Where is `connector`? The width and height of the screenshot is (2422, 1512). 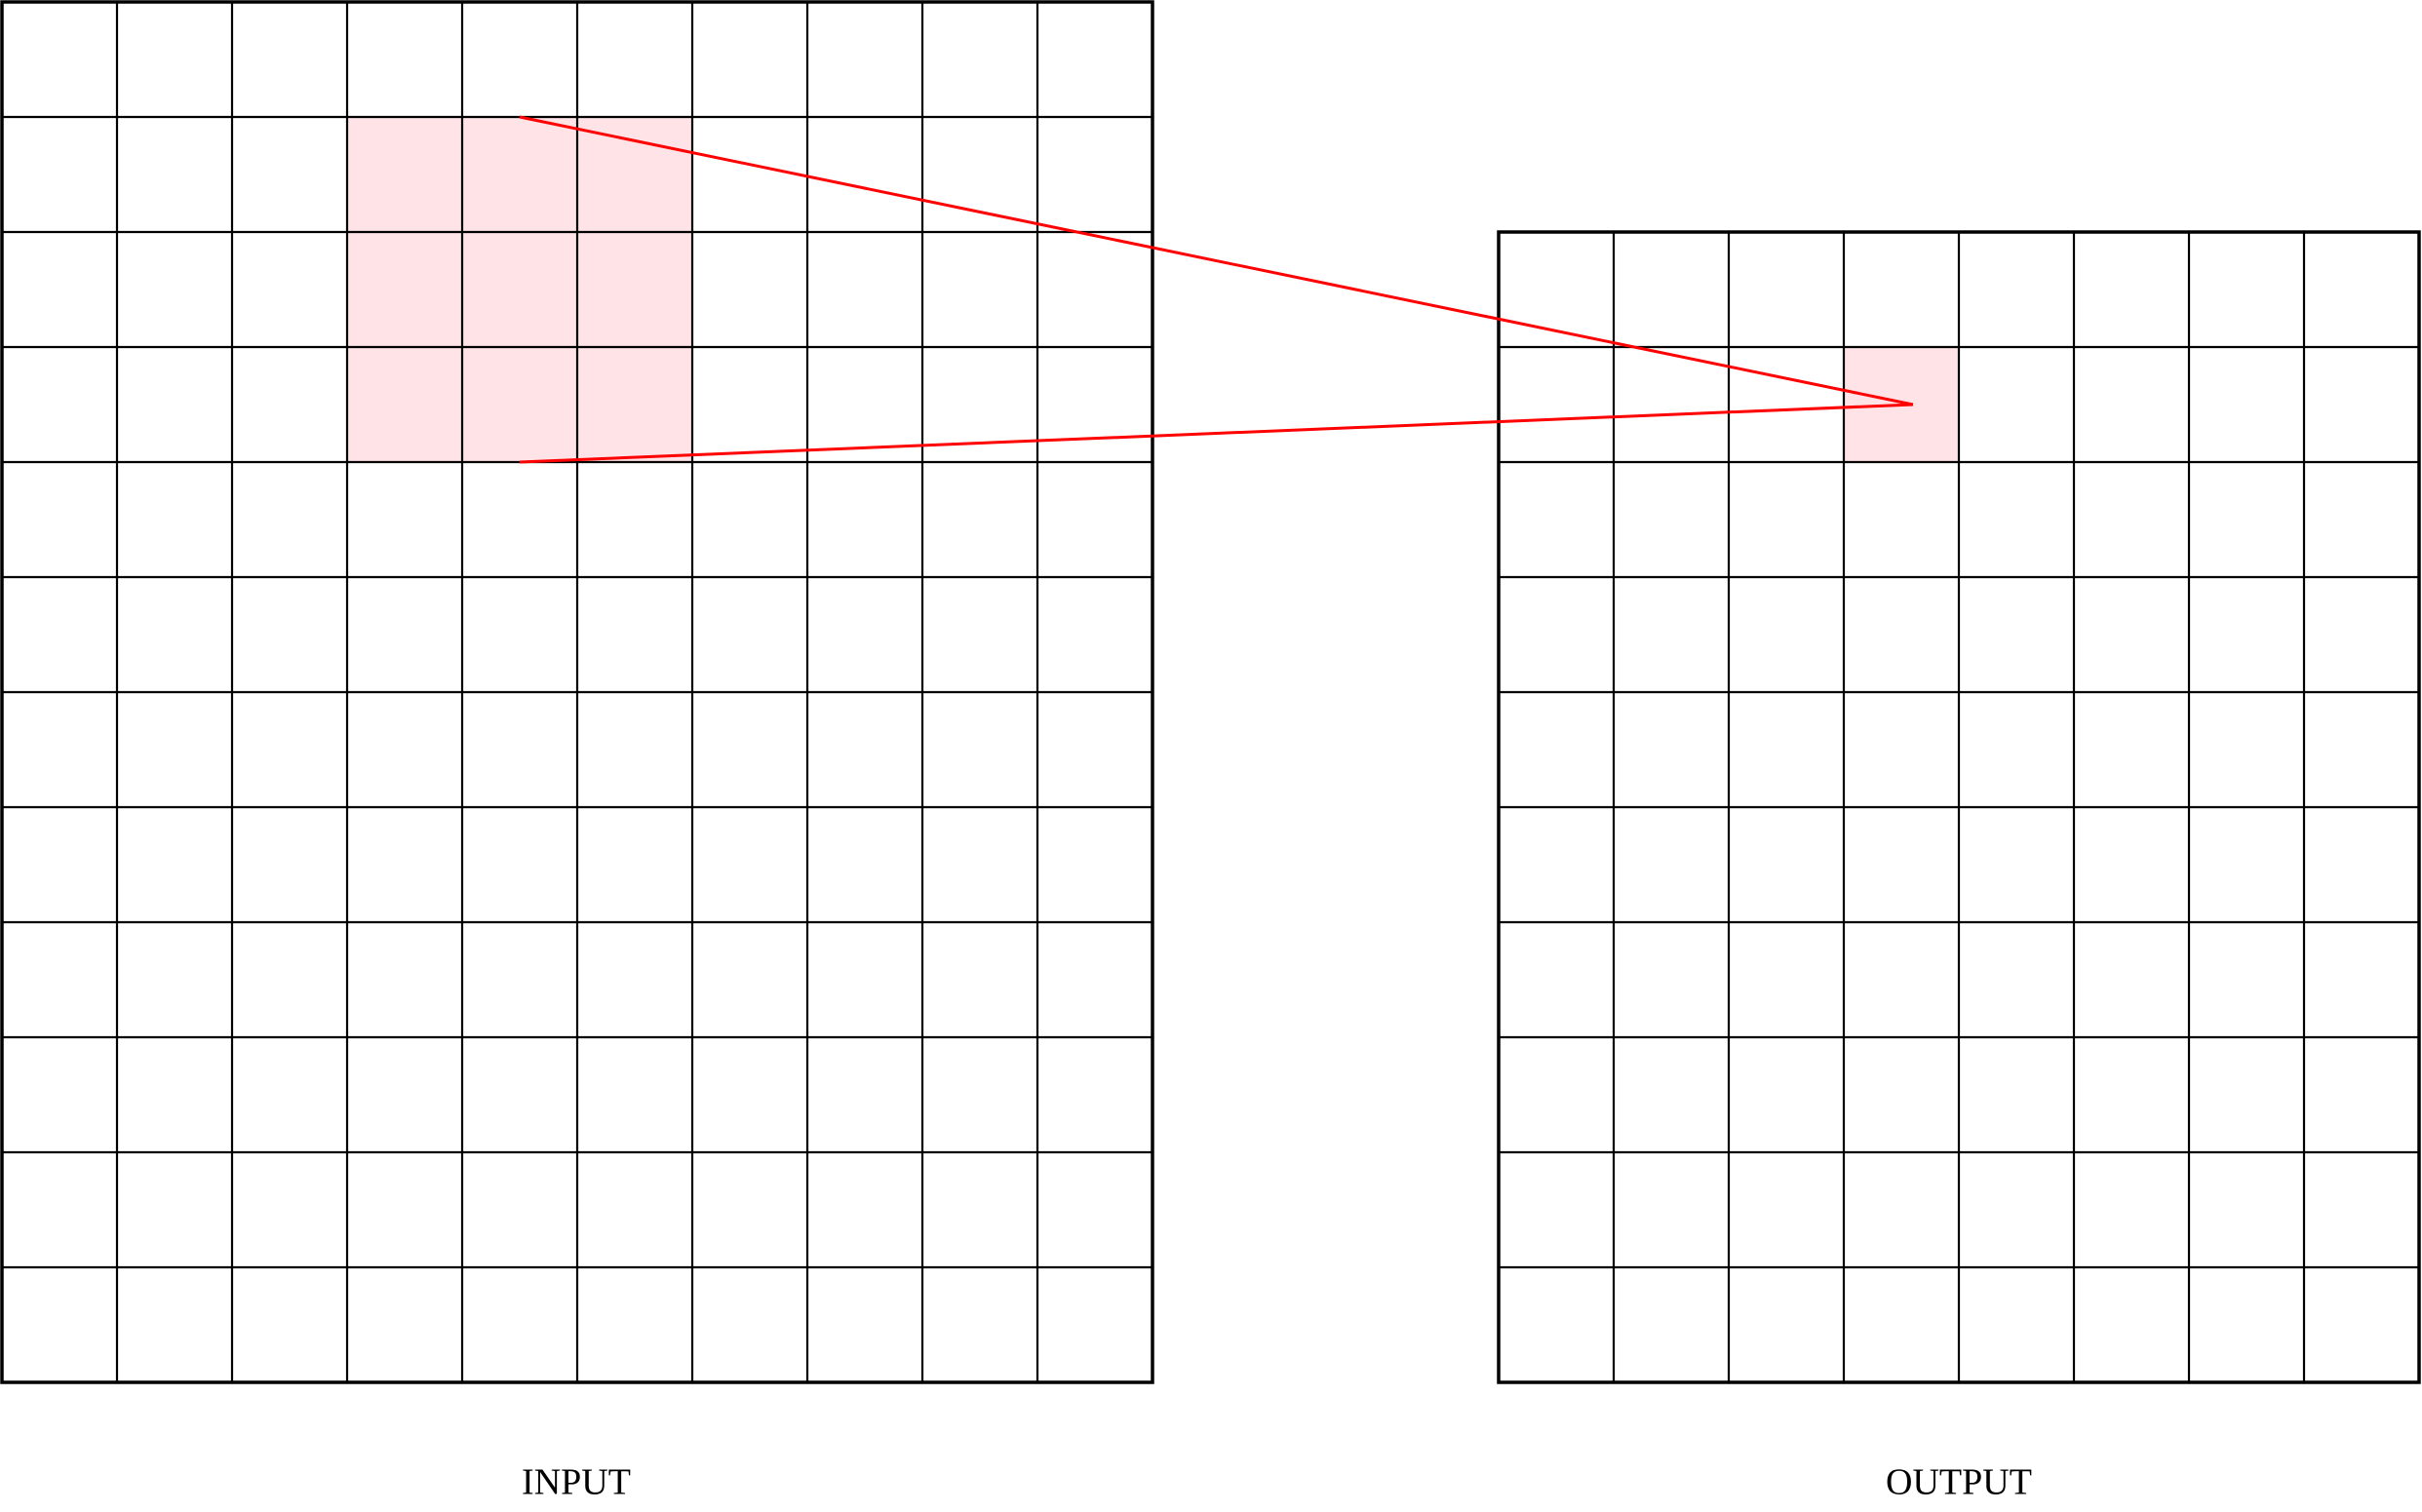 connector is located at coordinates (1216, 289).